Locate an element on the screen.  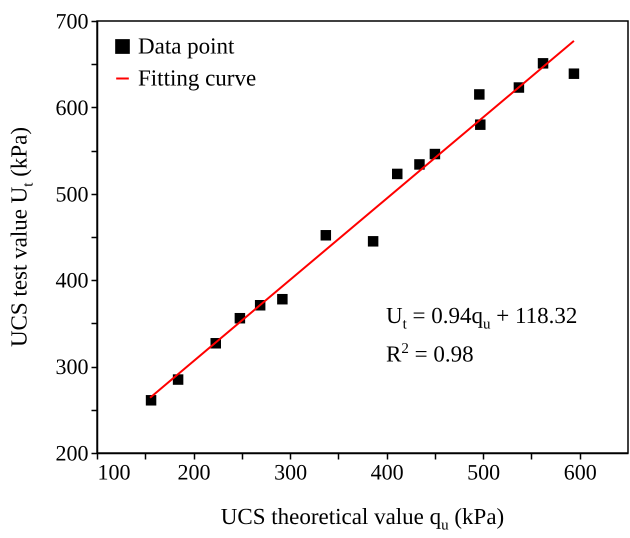
y-tick-label: 400 is located at coordinates (72, 280).